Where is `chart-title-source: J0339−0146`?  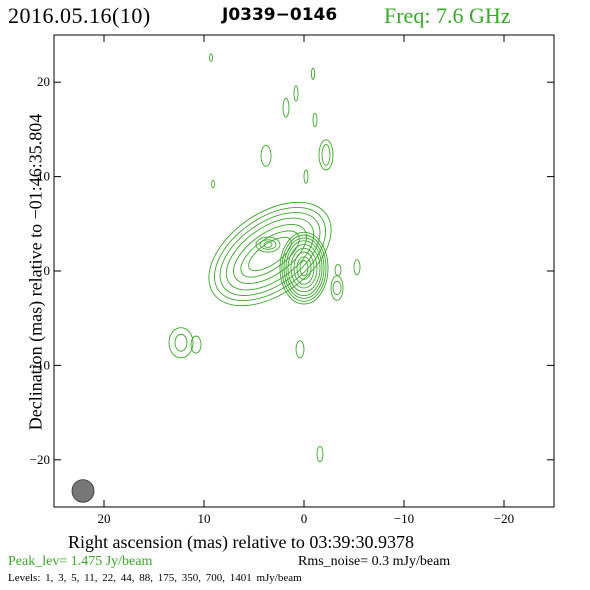
chart-title-source: J0339−0146 is located at coordinates (280, 15).